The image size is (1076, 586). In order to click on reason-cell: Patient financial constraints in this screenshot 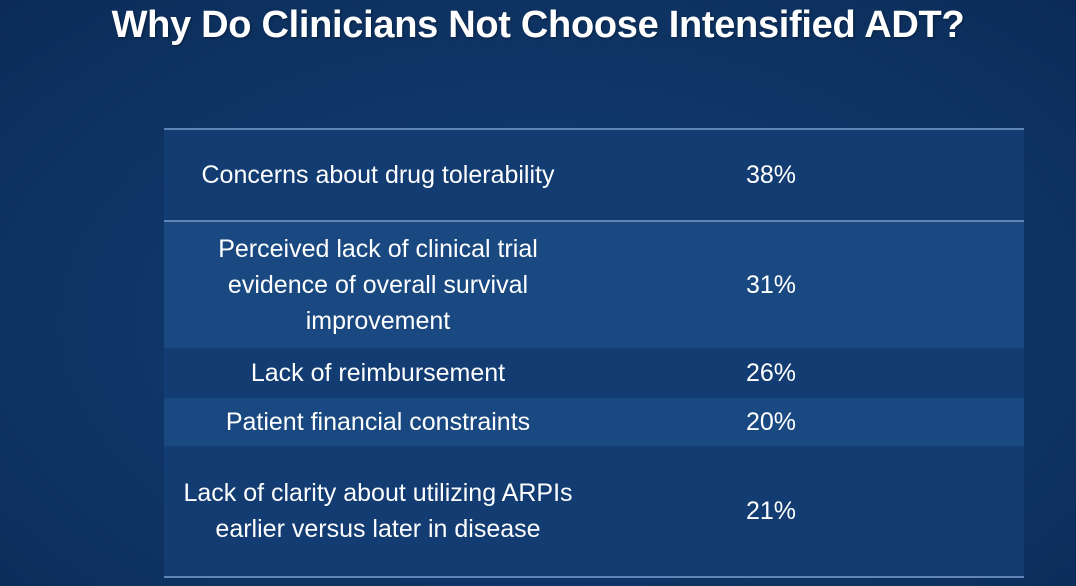, I will do `click(378, 422)`.